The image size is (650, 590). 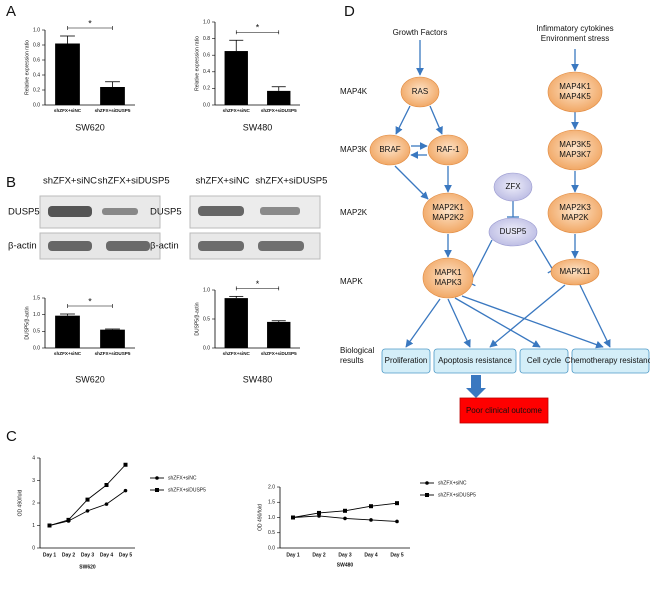 I want to click on y-tick-label: 4, so click(x=33, y=458).